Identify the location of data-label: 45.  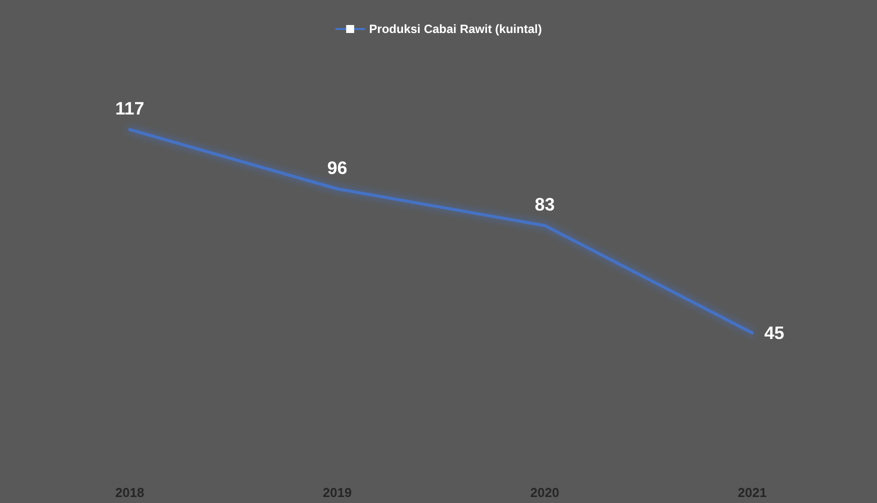
(774, 332).